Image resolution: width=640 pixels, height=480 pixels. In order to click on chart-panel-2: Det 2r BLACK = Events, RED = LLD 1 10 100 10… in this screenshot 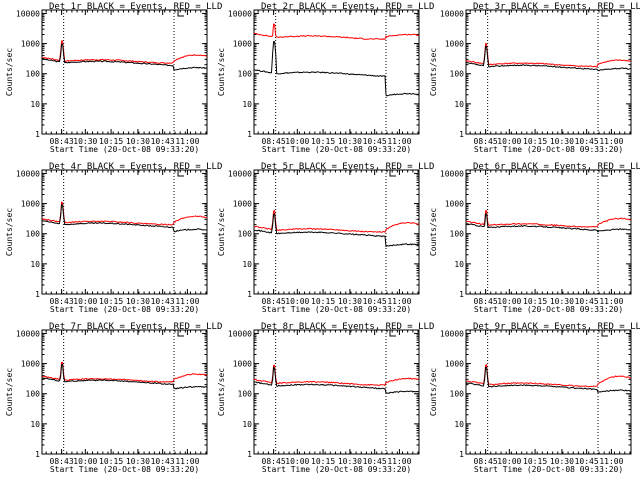, I will do `click(325, 78)`.